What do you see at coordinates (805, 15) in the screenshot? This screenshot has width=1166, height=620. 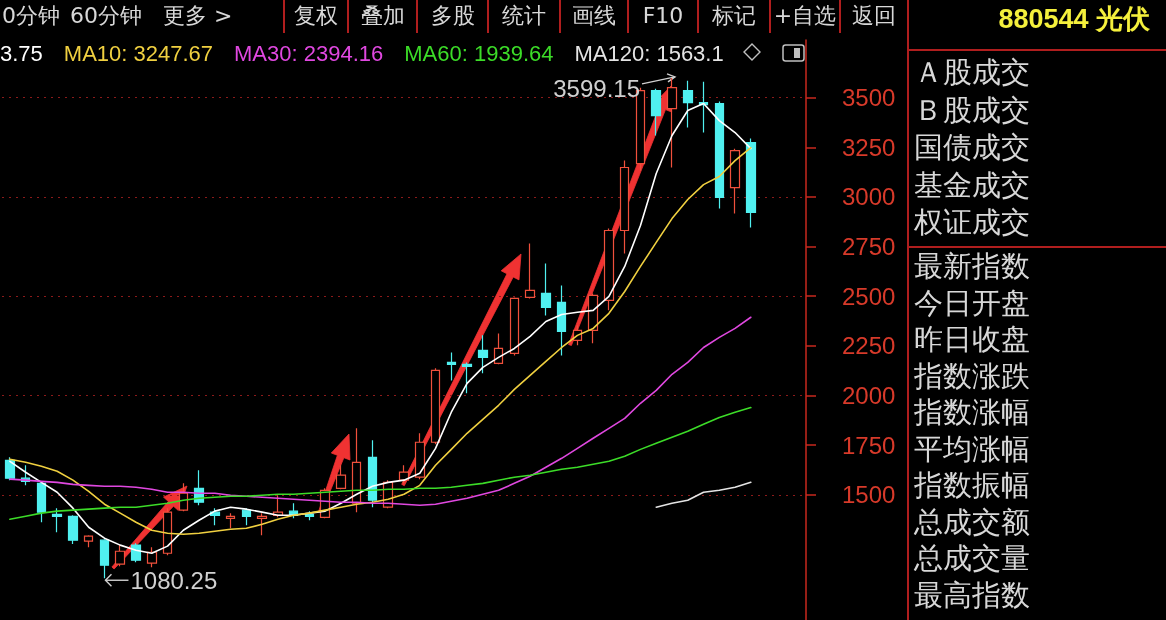 I see `text: +自选` at bounding box center [805, 15].